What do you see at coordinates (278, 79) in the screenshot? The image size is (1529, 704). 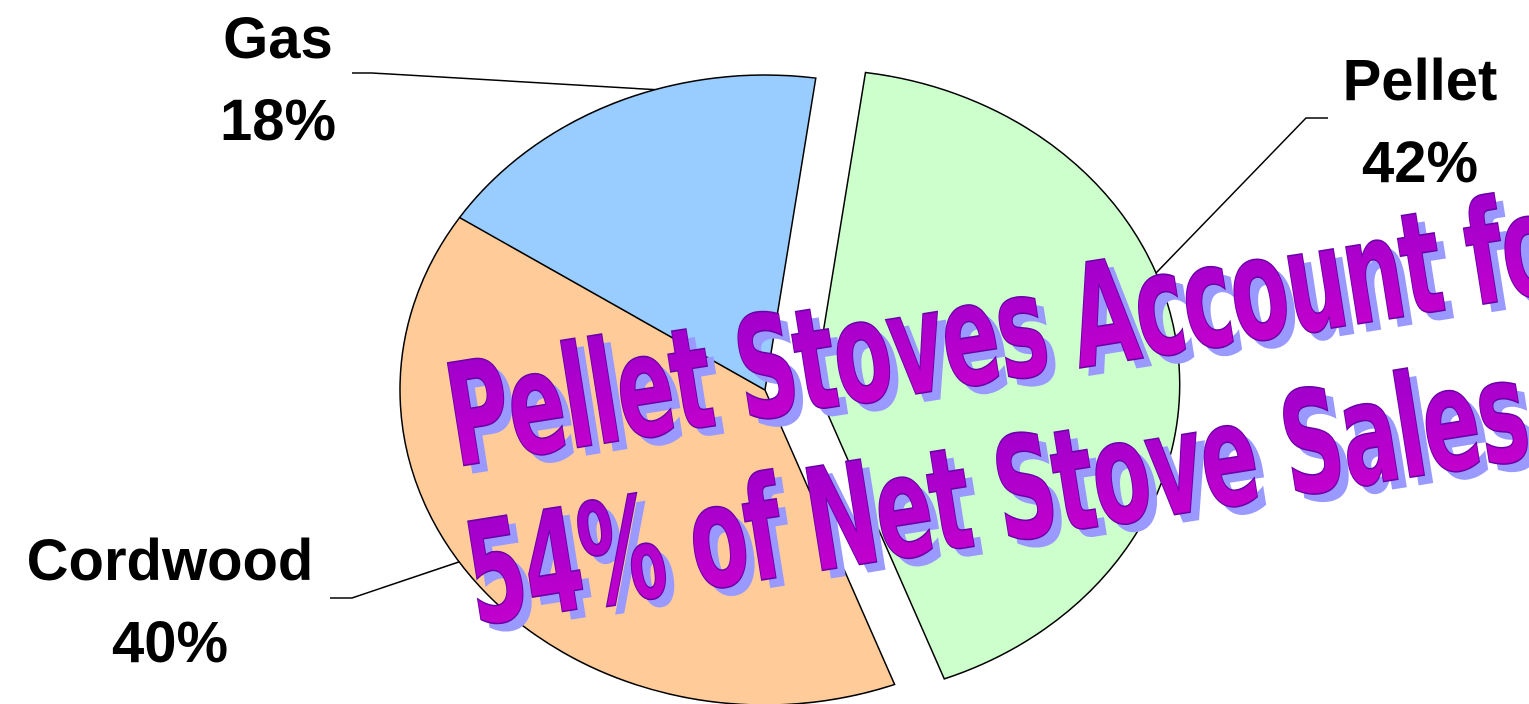 I see `slice-label-gas: Gas 18%` at bounding box center [278, 79].